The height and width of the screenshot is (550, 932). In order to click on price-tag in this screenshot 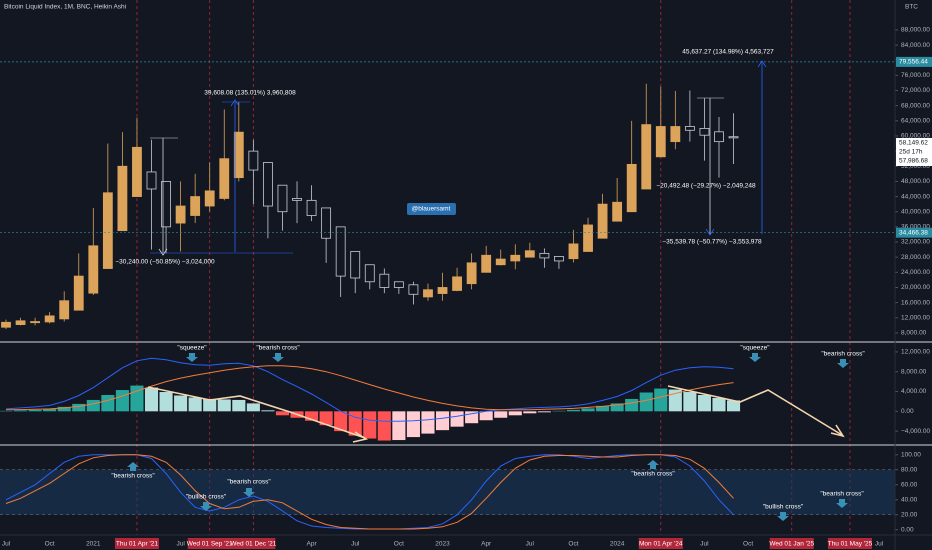, I will do `click(914, 151)`.